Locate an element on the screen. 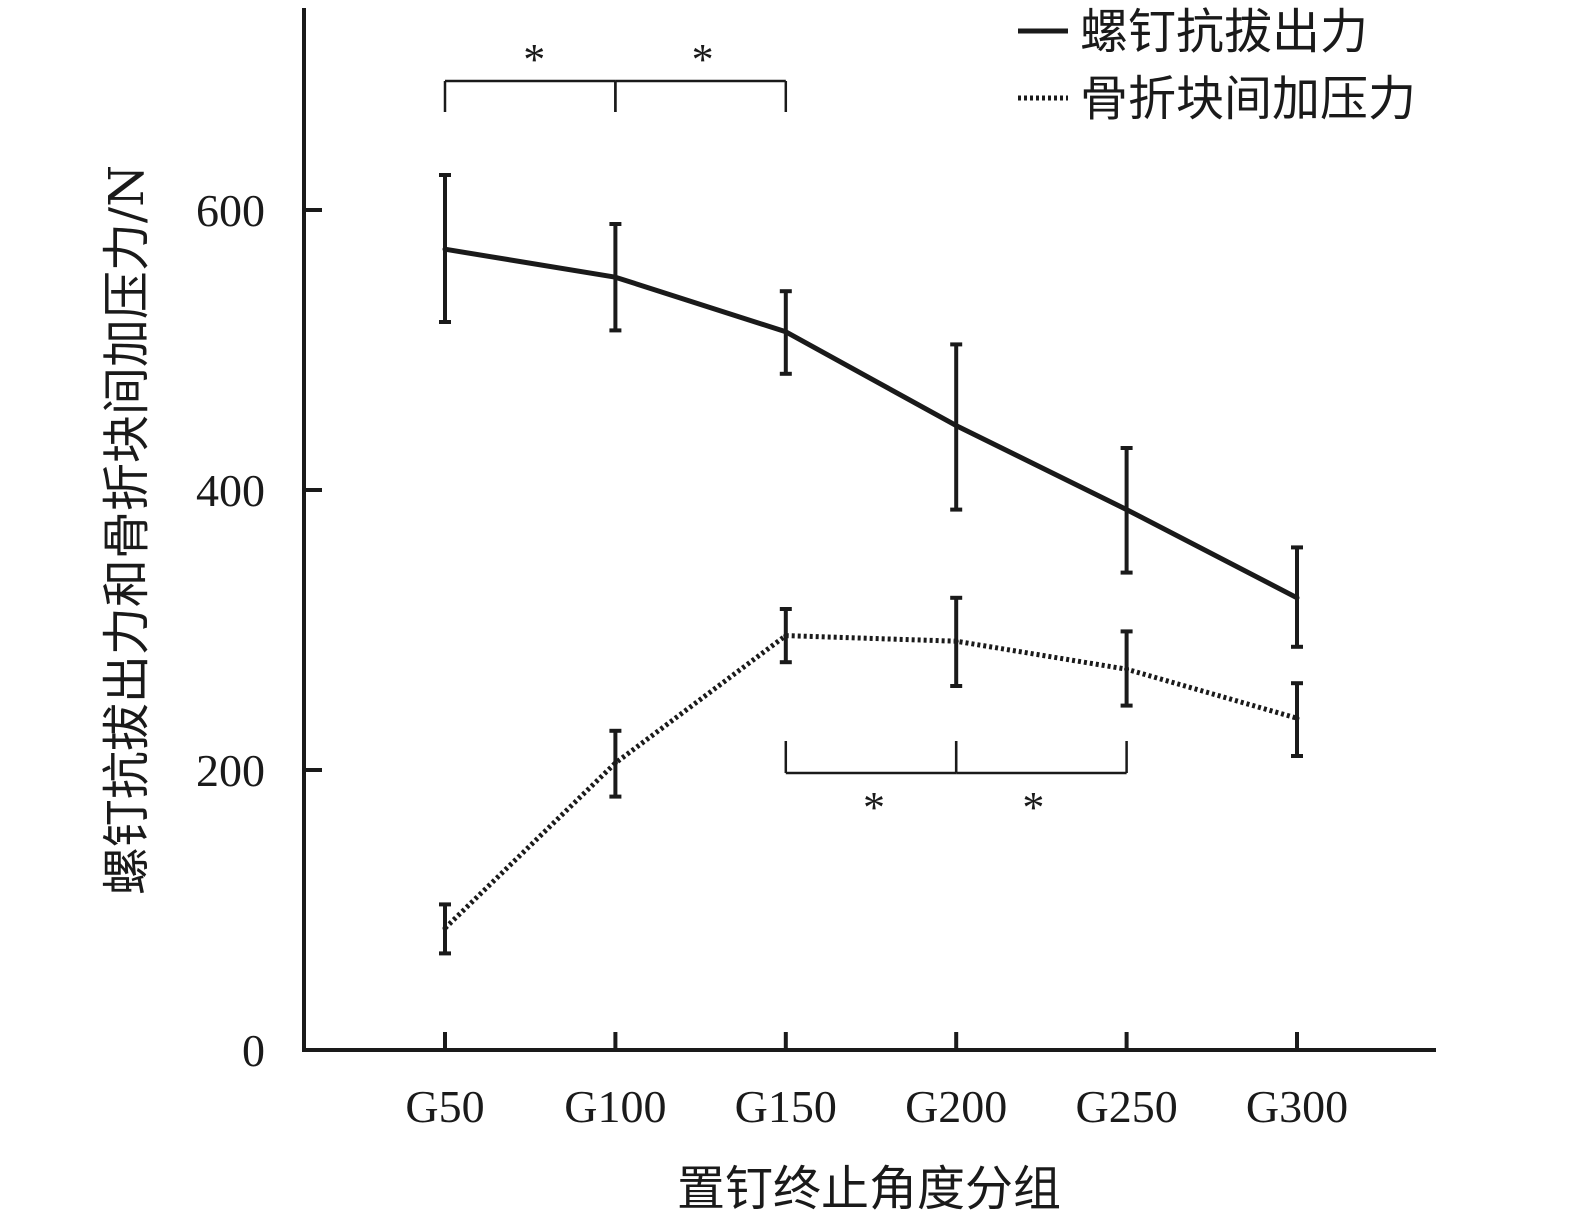 This screenshot has width=1575, height=1226. y-tick-label: 0 is located at coordinates (253, 1050).